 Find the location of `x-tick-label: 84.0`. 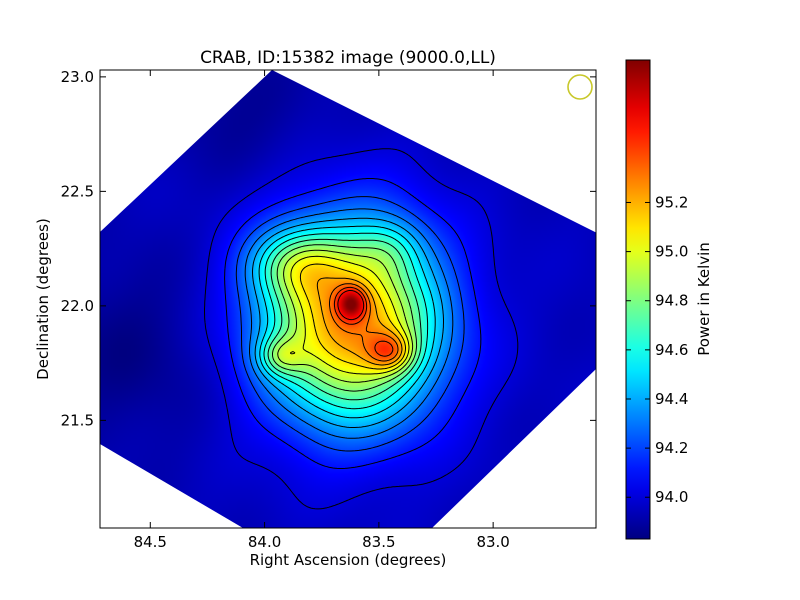

x-tick-label: 84.0 is located at coordinates (264, 542).